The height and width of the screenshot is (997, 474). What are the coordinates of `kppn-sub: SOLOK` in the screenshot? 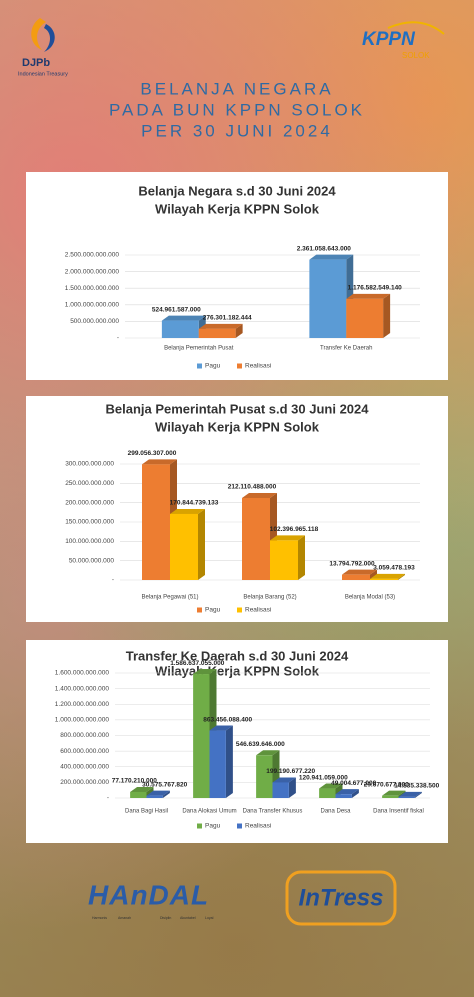 It's located at (416, 55).